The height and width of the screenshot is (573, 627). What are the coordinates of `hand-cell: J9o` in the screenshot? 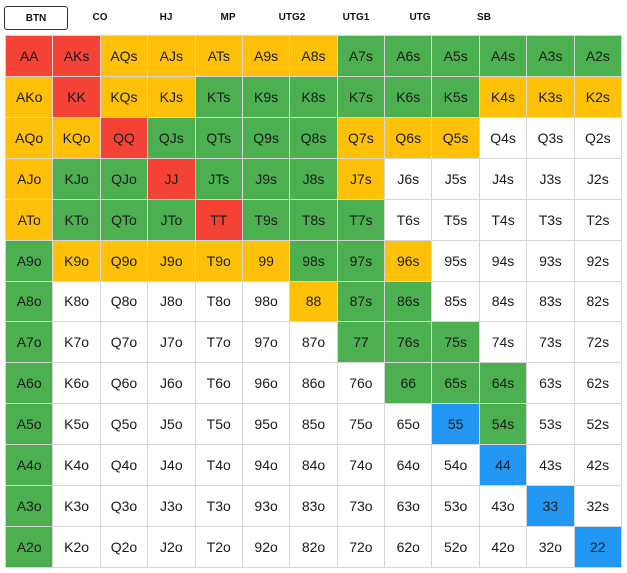 It's located at (172, 261).